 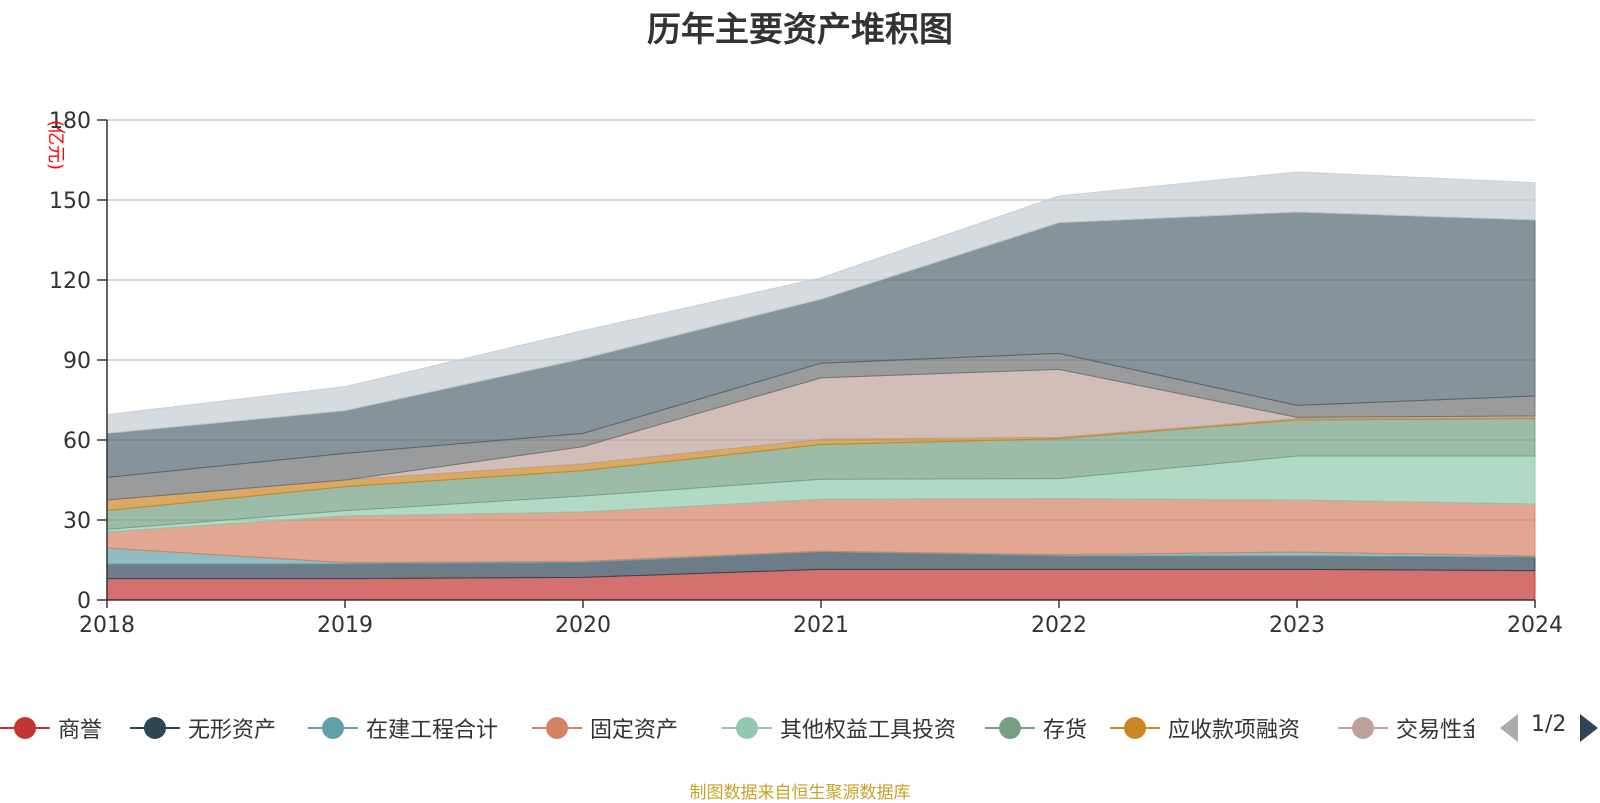 What do you see at coordinates (84, 601) in the screenshot?
I see `y-tick-label: 0` at bounding box center [84, 601].